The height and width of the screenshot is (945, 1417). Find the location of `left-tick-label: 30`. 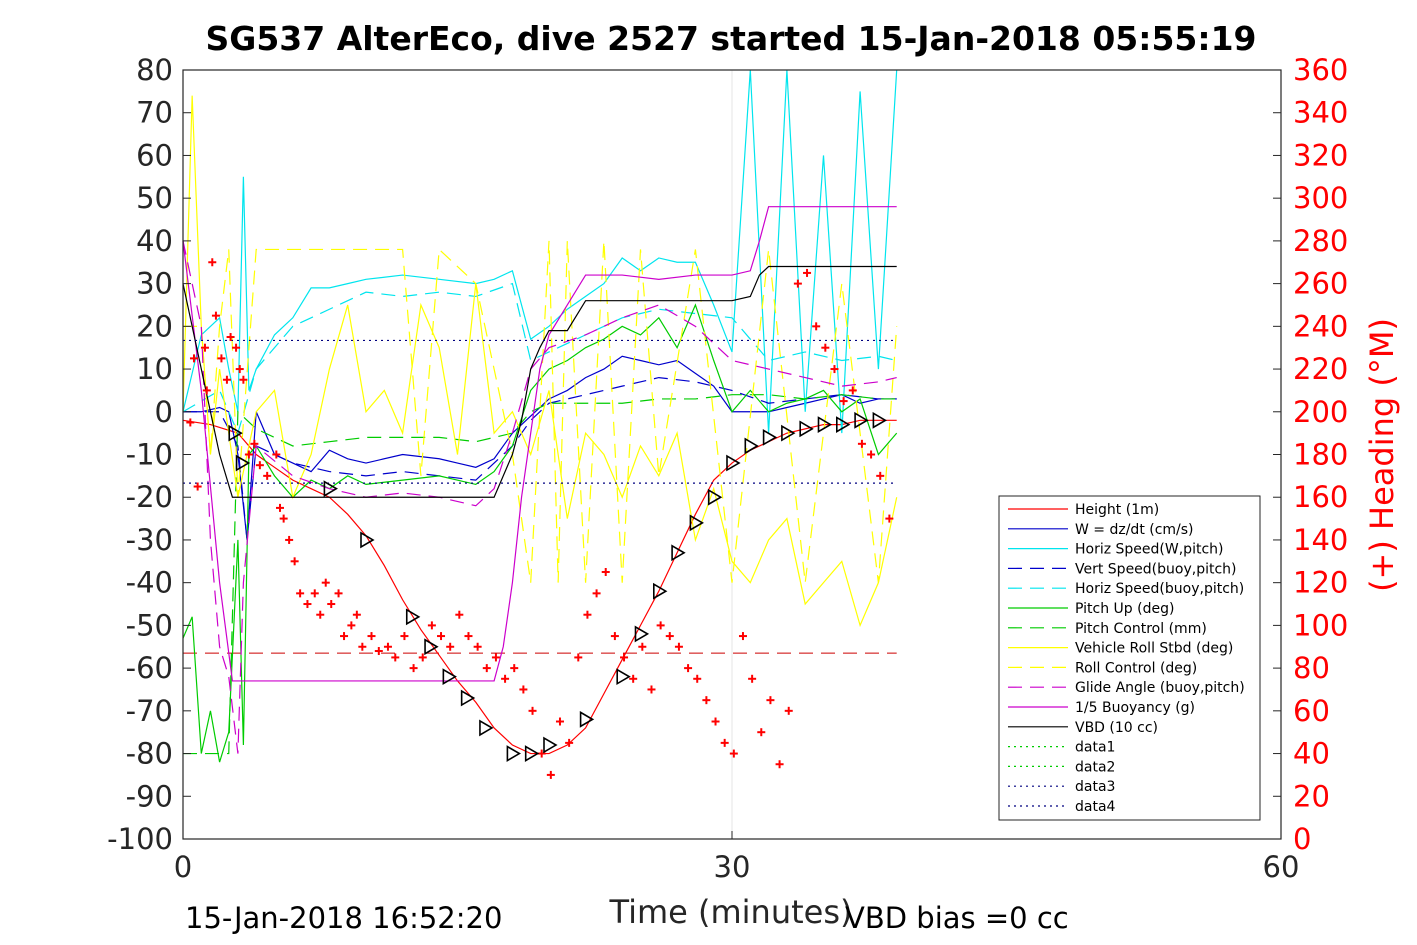

left-tick-label: 30 is located at coordinates (154, 284).